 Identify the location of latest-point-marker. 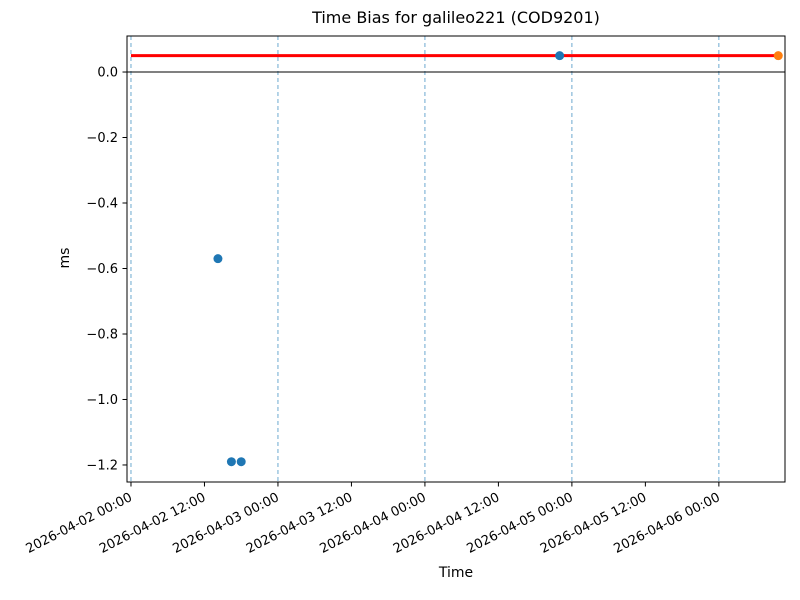
(778, 56).